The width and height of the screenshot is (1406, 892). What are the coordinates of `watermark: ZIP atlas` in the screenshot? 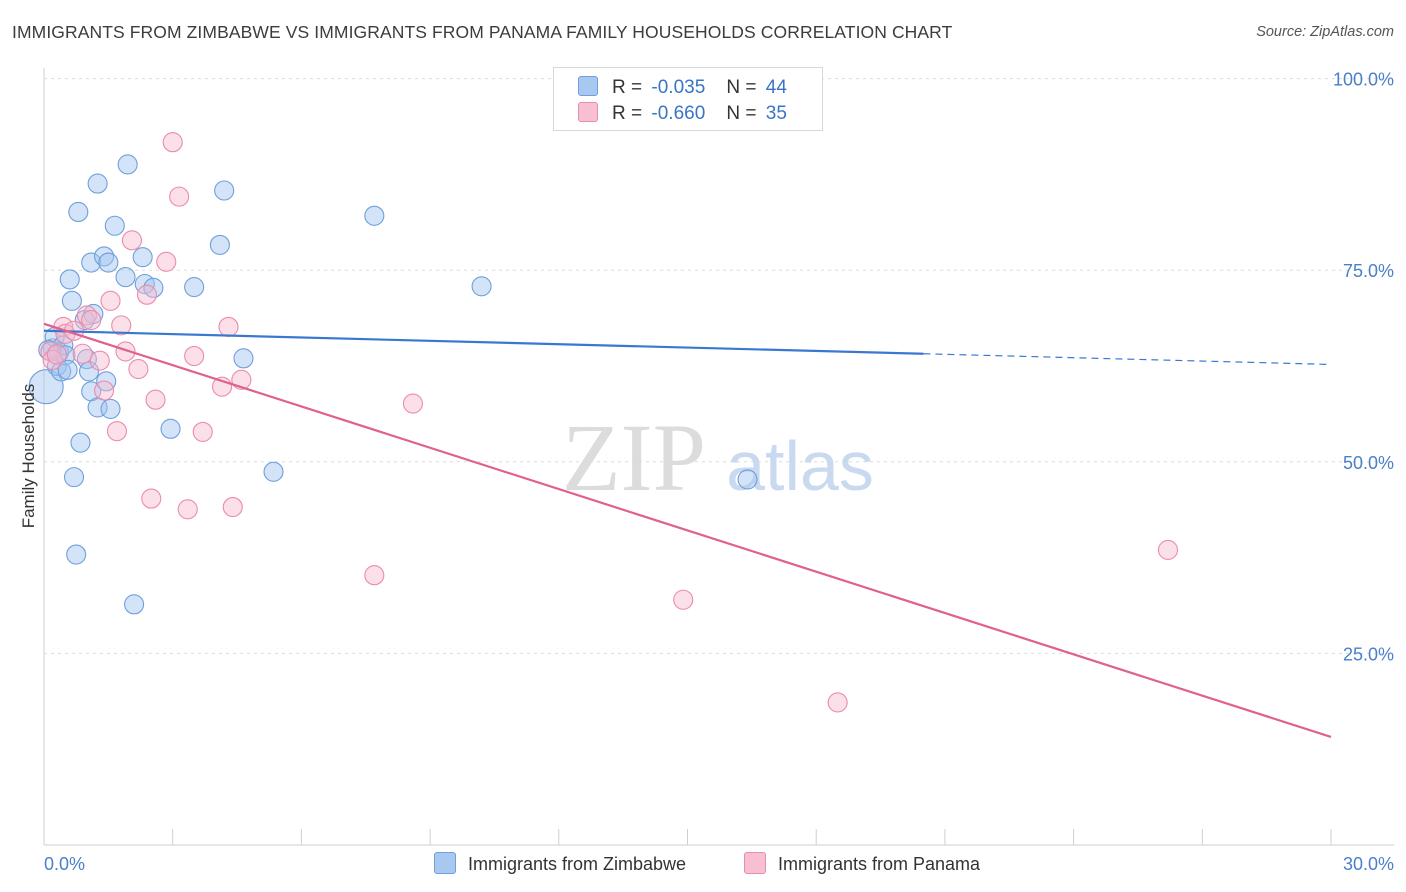 It's located at (718, 457).